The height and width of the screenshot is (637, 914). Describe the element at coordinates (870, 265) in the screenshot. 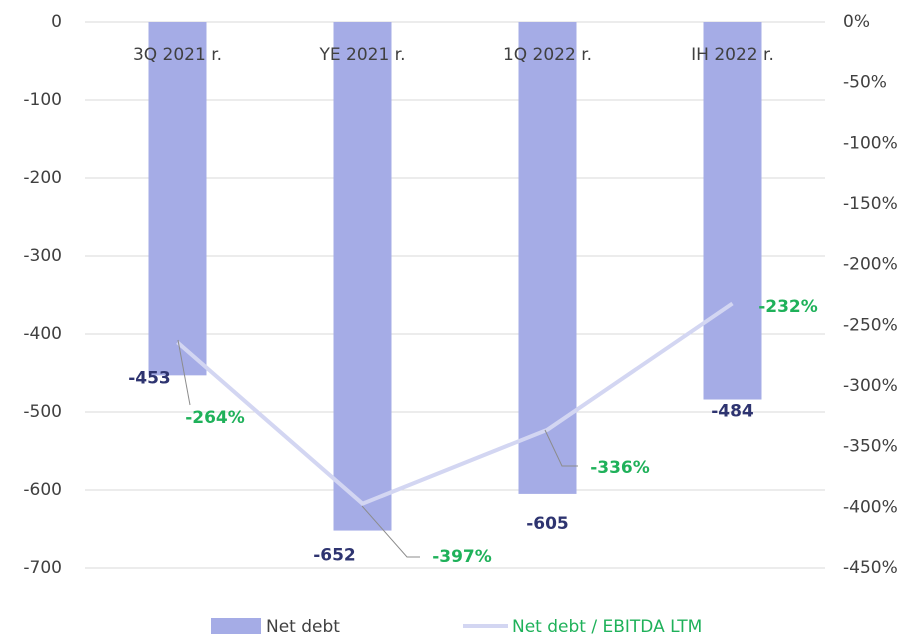

I see `y2-tick-label: -200%` at that location.